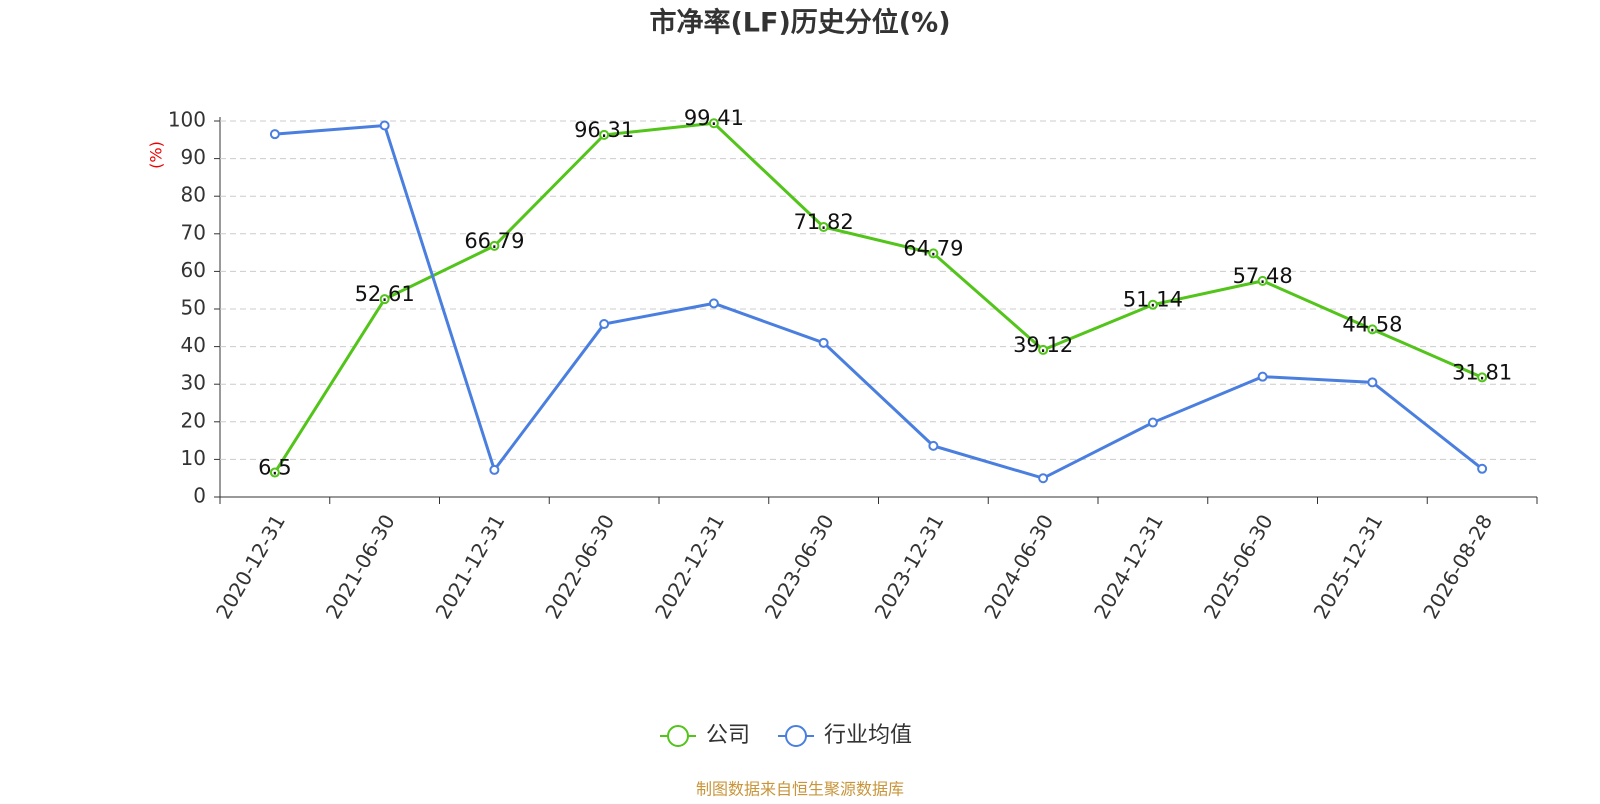 The width and height of the screenshot is (1600, 804). I want to click on y-tick-label: 0, so click(199, 496).